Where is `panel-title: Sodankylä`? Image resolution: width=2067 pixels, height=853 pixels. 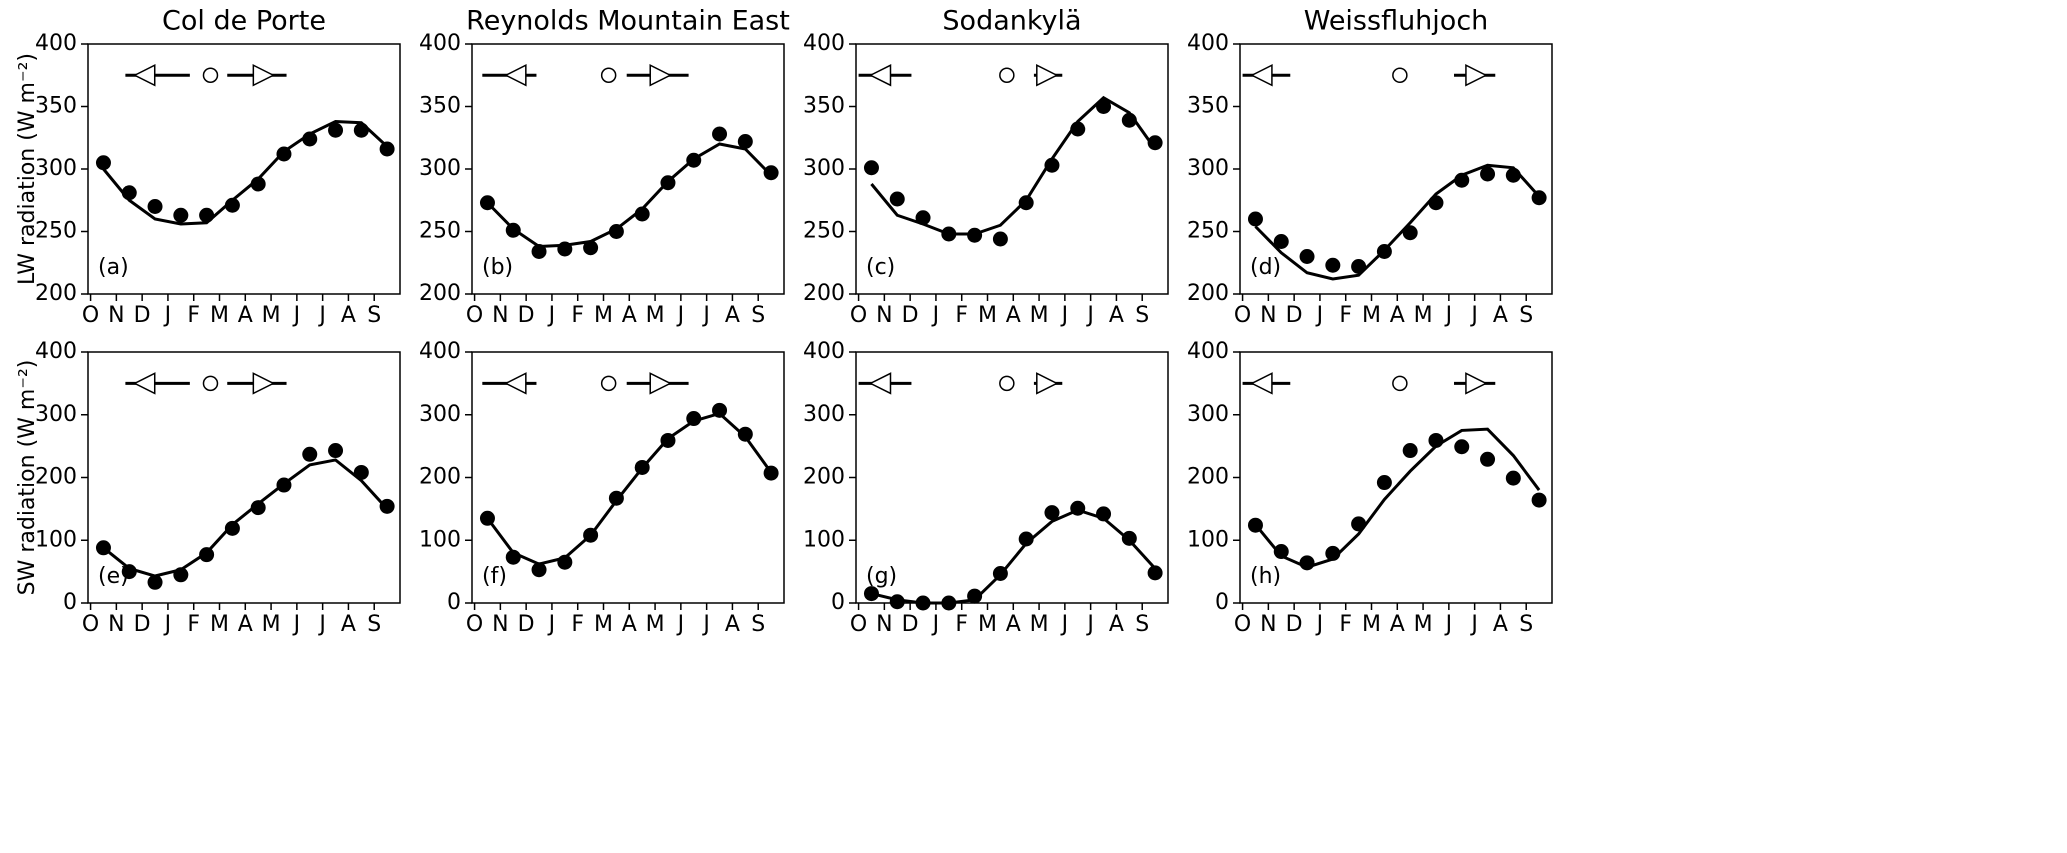 panel-title: Sodankylä is located at coordinates (1011, 21).